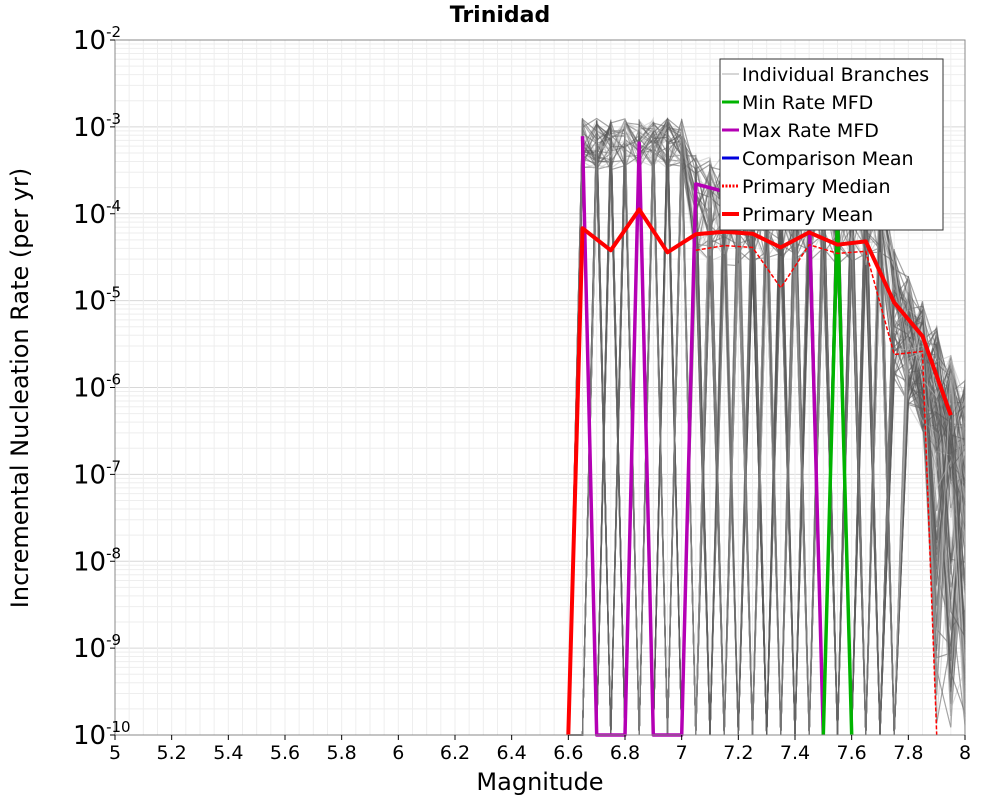 This screenshot has width=1000, height=800. What do you see at coordinates (539, 782) in the screenshot?
I see `x-axis-label: Magnitude` at bounding box center [539, 782].